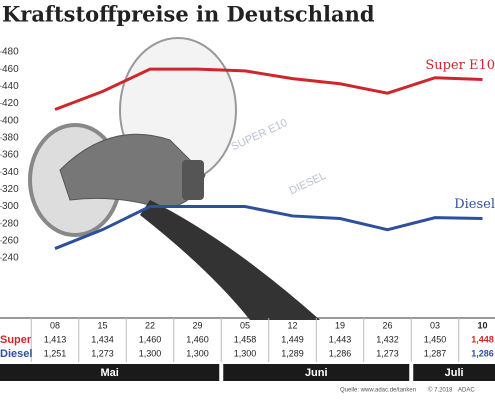  Describe the element at coordinates (10, 258) in the screenshot. I see `y-tick-label: 240` at that location.